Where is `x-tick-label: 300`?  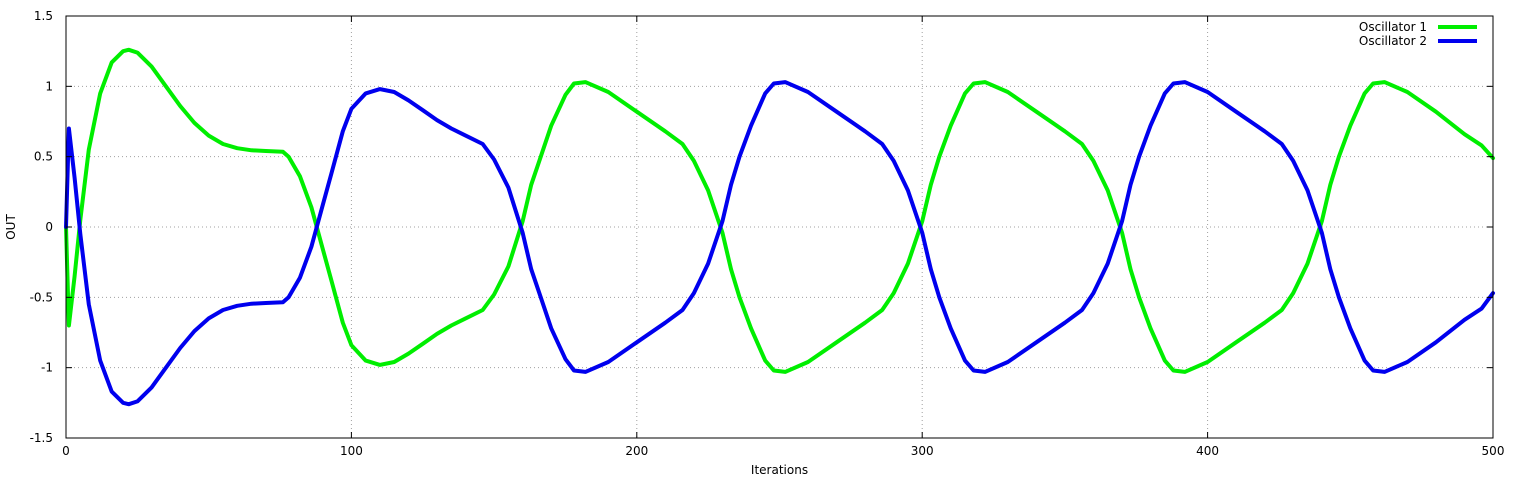
x-tick-label: 300 is located at coordinates (922, 451).